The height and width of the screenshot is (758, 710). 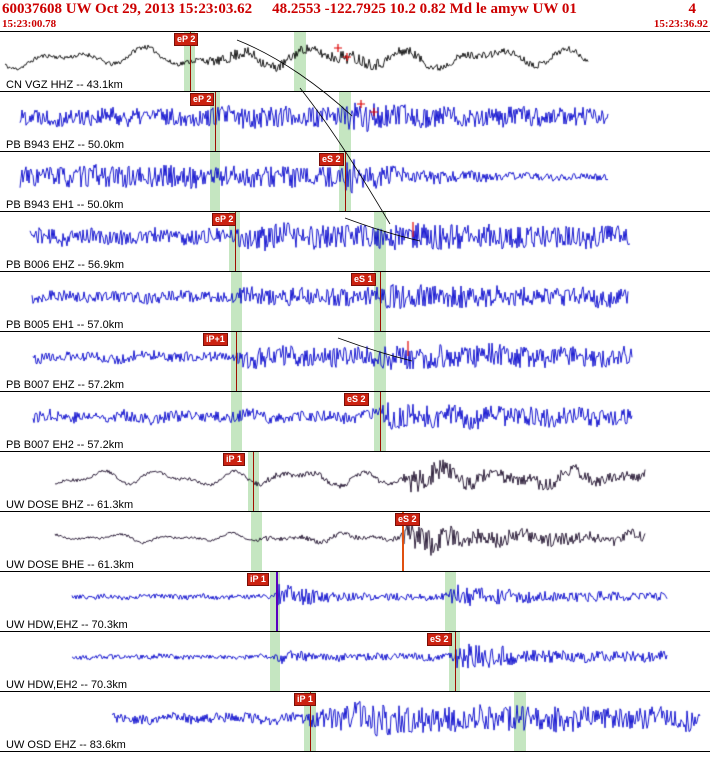 What do you see at coordinates (64, 85) in the screenshot?
I see `trace-label: CN VGZ HHZ -- 43.1km` at bounding box center [64, 85].